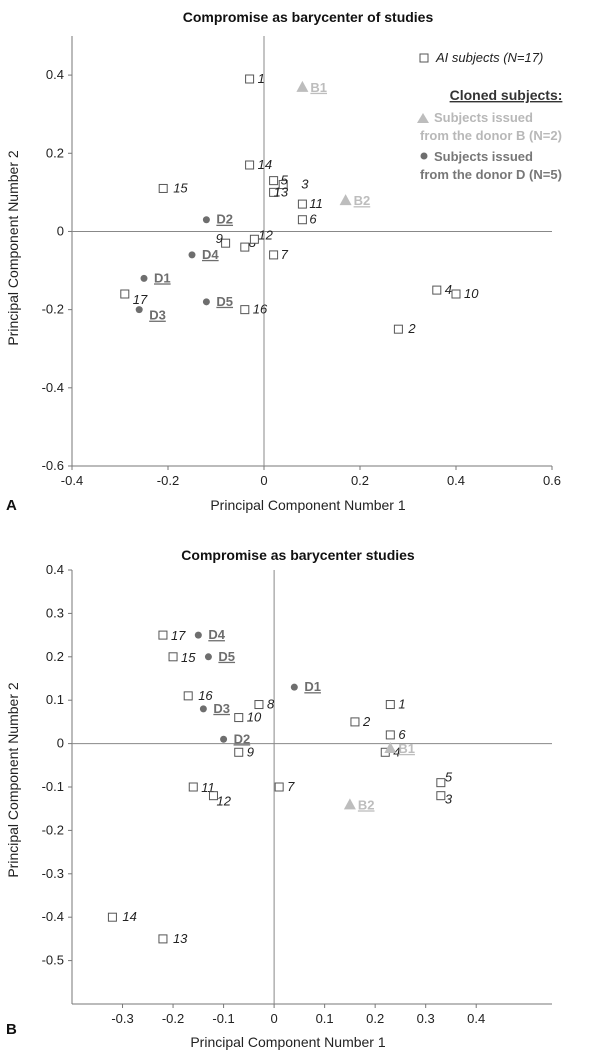 The height and width of the screenshot is (1052, 613). I want to click on y-tick-label: -0.3, so click(53, 873).